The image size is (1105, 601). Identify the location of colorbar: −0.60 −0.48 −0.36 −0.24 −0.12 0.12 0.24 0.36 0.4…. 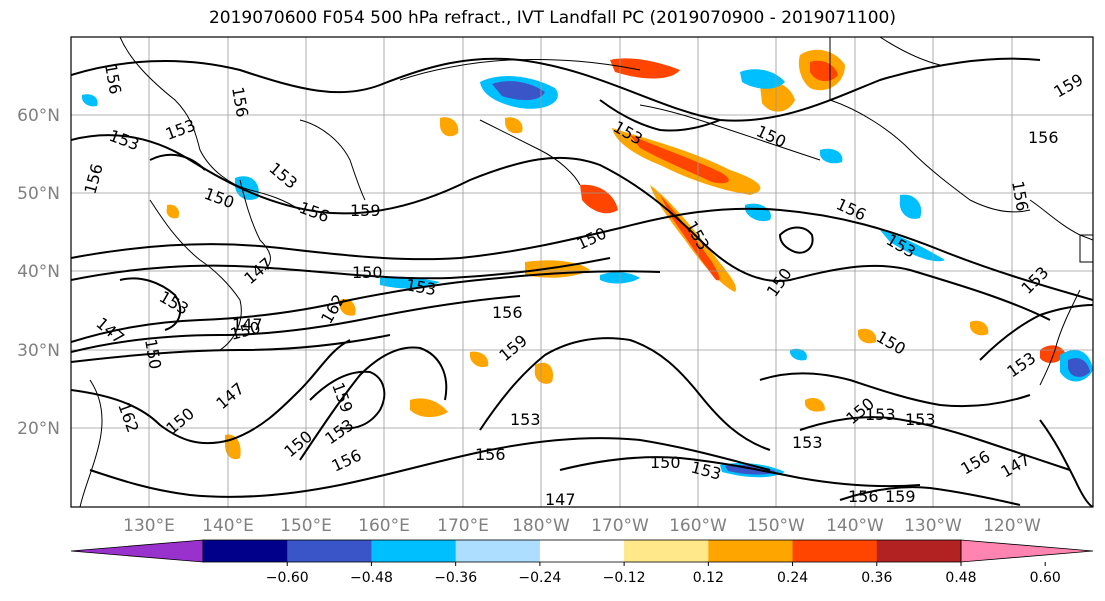
(582, 562).